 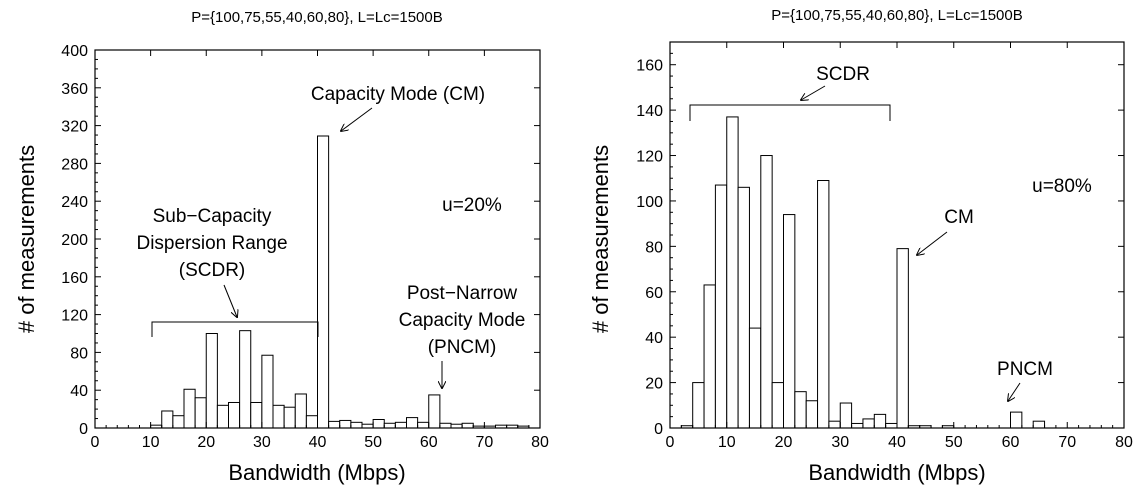 What do you see at coordinates (1014, 391) in the screenshot?
I see `right-pncm-arrow` at bounding box center [1014, 391].